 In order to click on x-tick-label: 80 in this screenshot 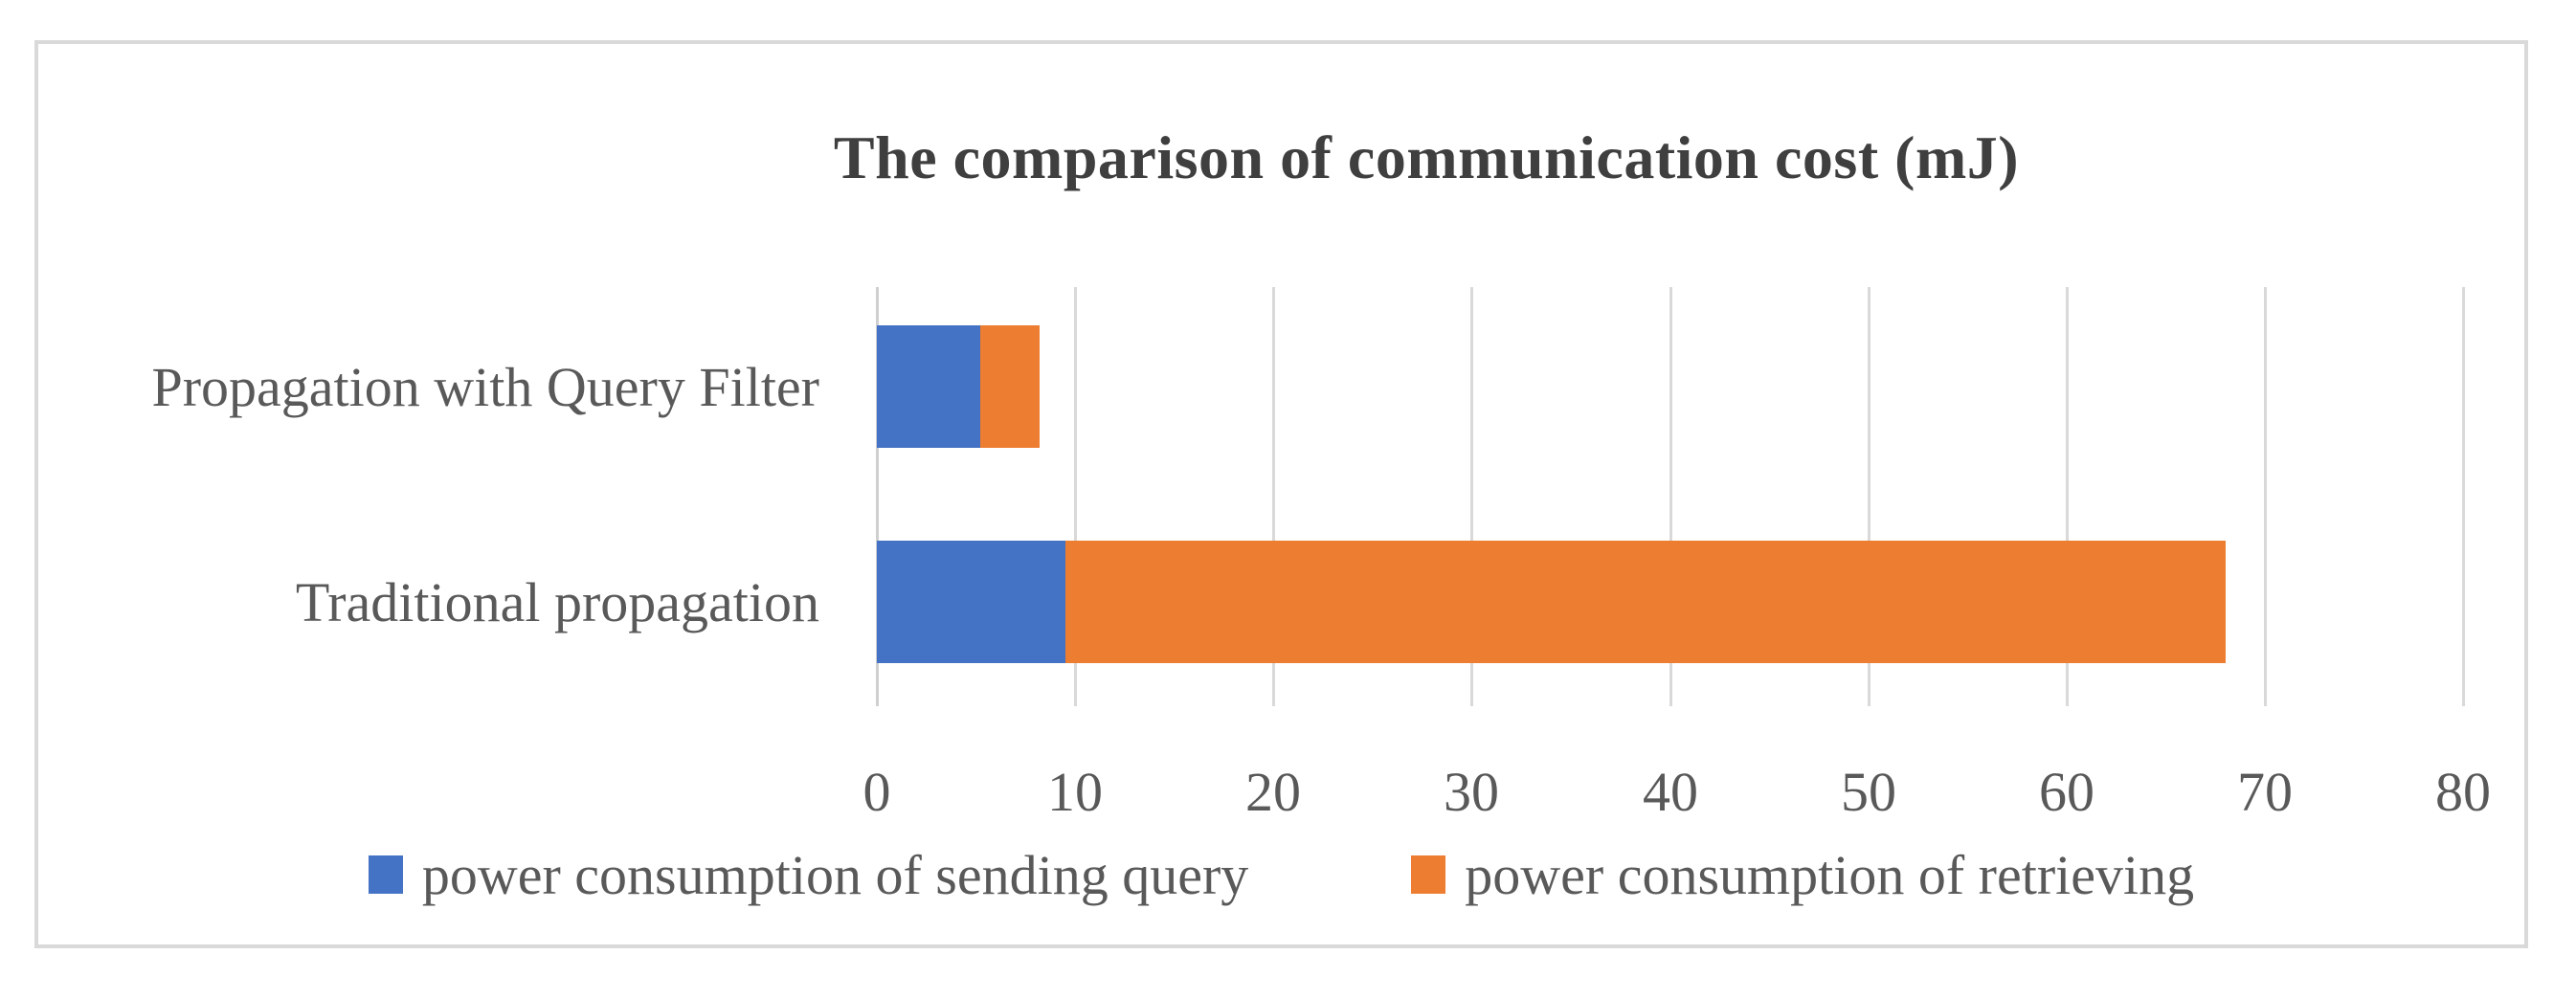, I will do `click(2463, 792)`.